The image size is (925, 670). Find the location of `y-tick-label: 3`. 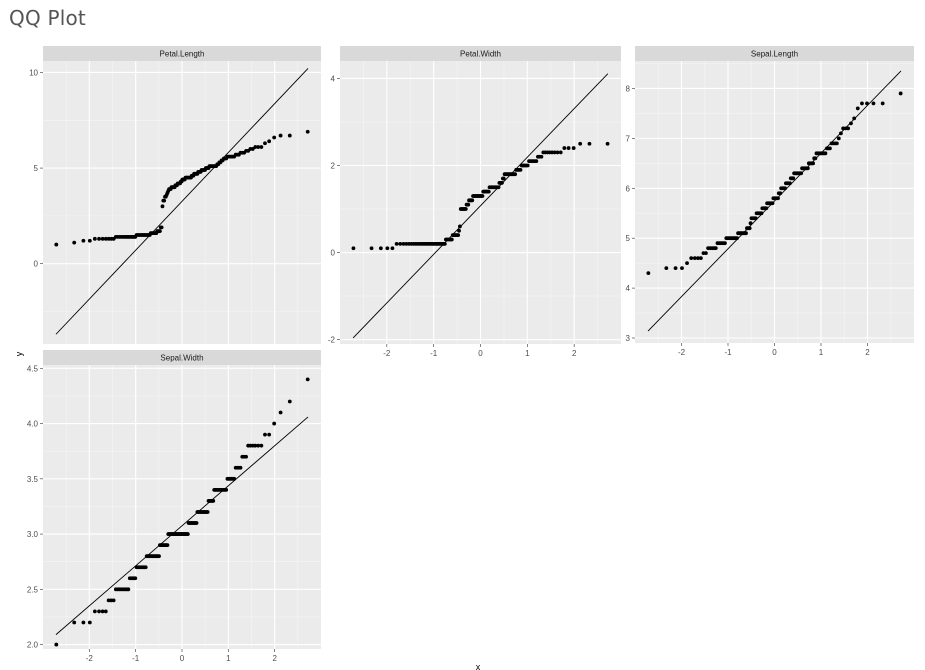

y-tick-label: 3 is located at coordinates (628, 338).